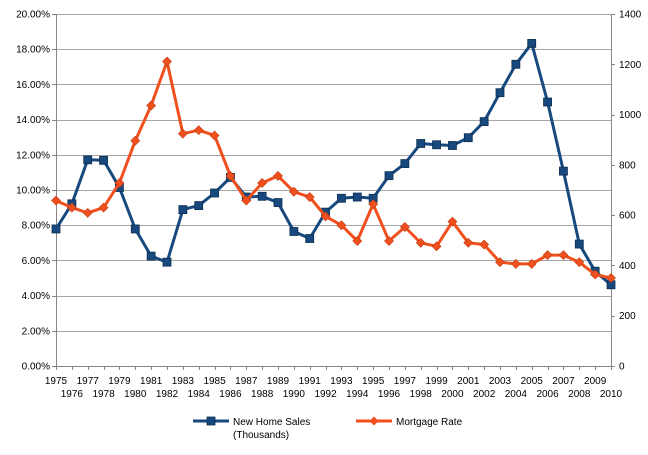 The width and height of the screenshot is (648, 455). Describe the element at coordinates (211, 421) in the screenshot. I see `legend-marker-new-home-sales` at that location.